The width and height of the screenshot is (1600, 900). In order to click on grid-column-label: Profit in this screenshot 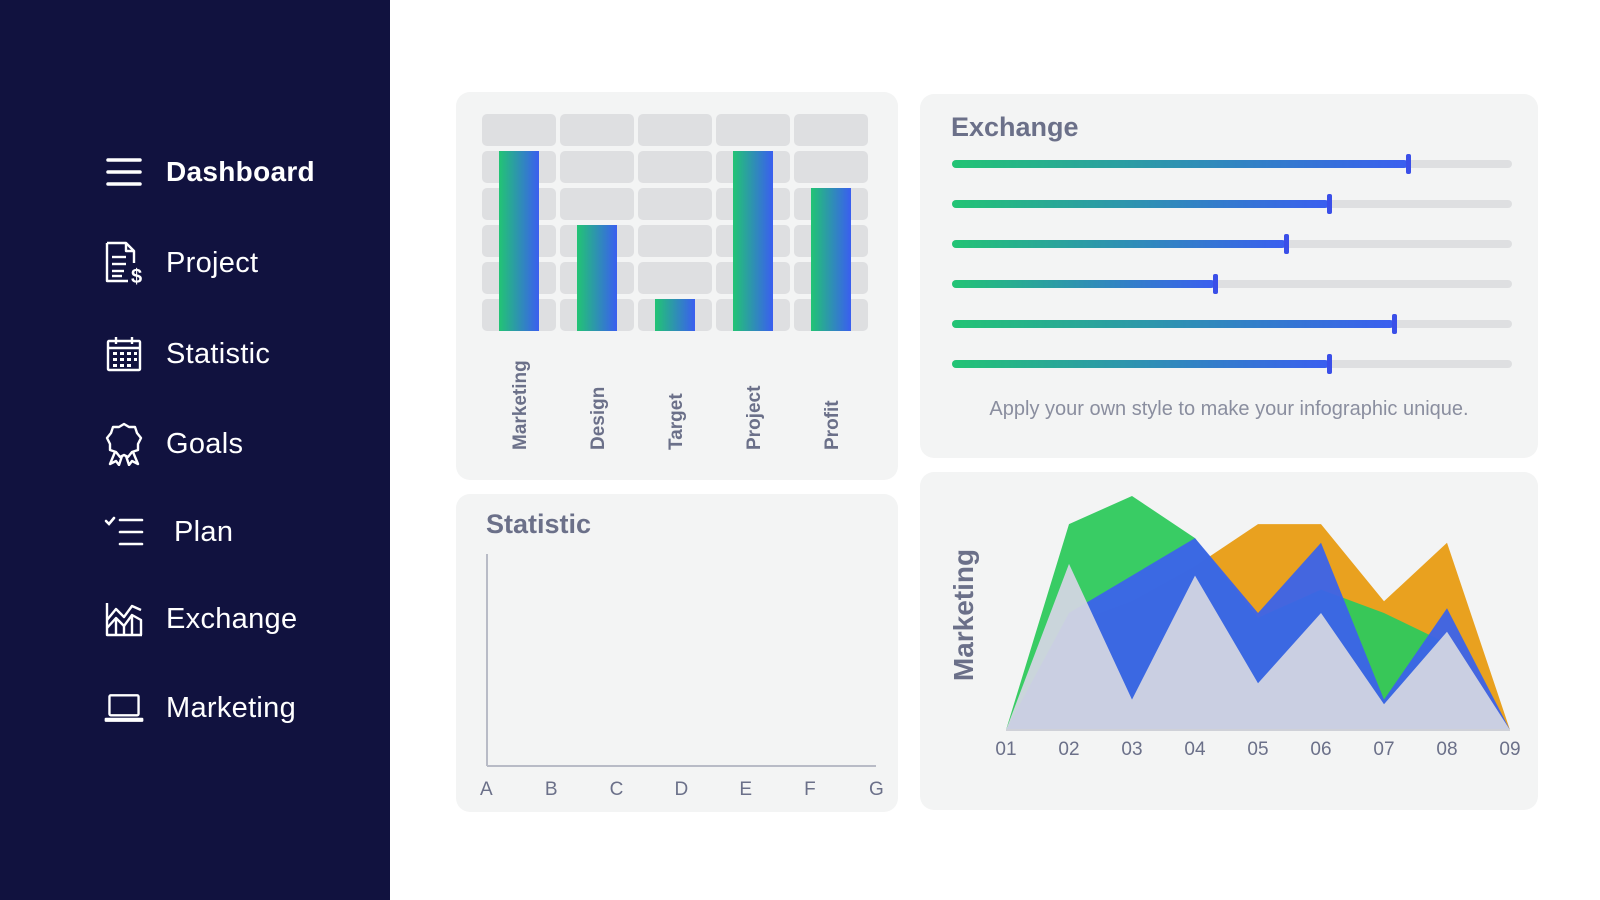, I will do `click(832, 425)`.